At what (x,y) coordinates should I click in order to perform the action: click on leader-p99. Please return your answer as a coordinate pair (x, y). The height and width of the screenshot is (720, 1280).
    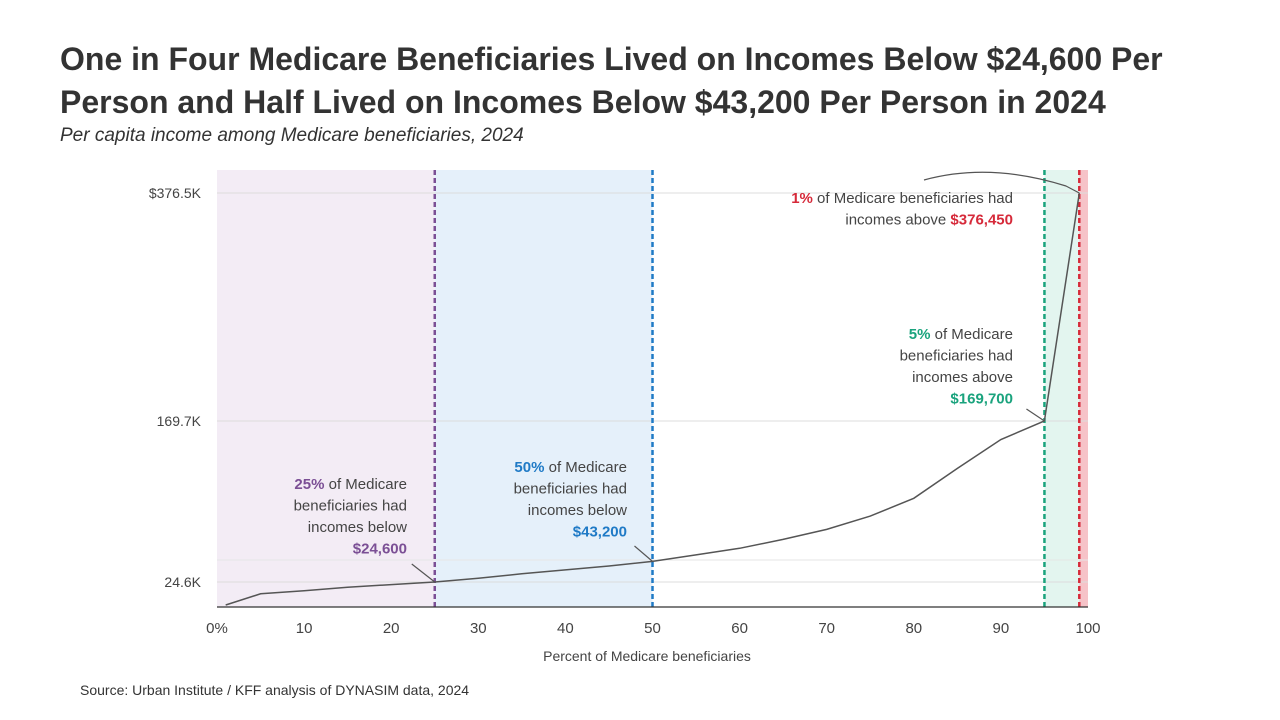
    Looking at the image, I should click on (1001, 182).